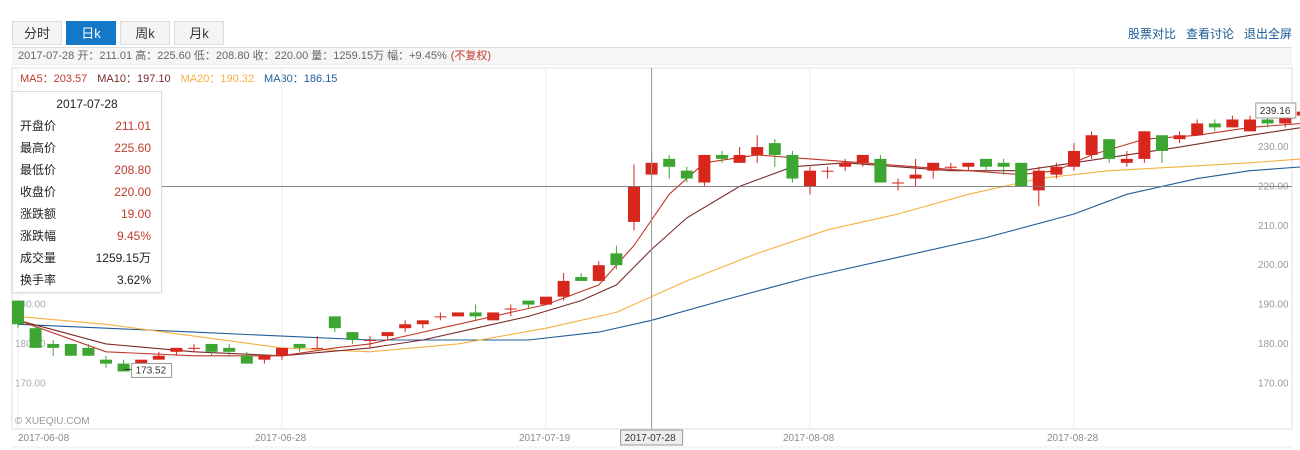 The image size is (1300, 450). What do you see at coordinates (91, 33) in the screenshot?
I see `tab-1: 日k` at bounding box center [91, 33].